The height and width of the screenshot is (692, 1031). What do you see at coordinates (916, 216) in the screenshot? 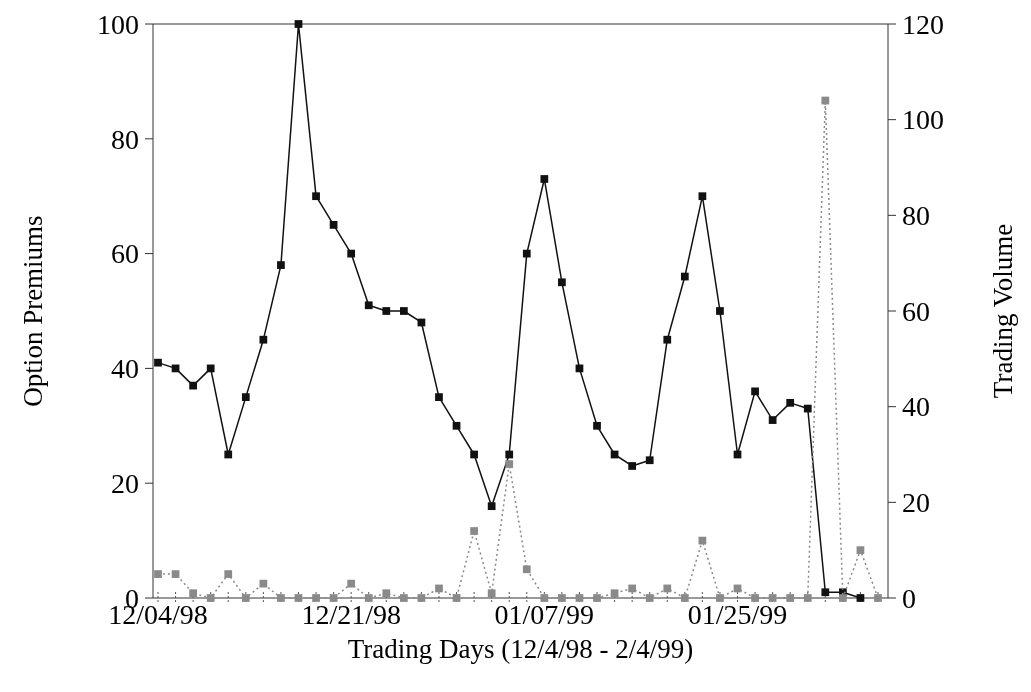
I see `y2-tick-label: 80` at bounding box center [916, 216].